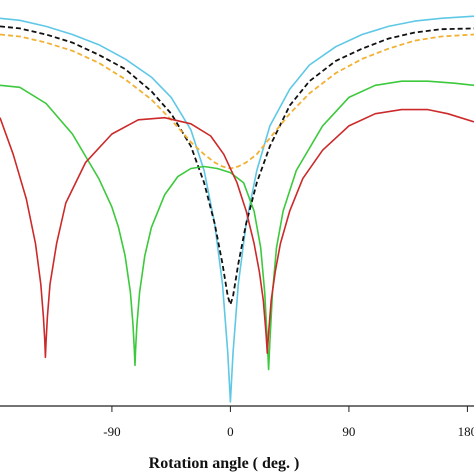 The width and height of the screenshot is (474, 474). I want to click on x-axis-label: Rotation angle ( deg. ), so click(224, 463).